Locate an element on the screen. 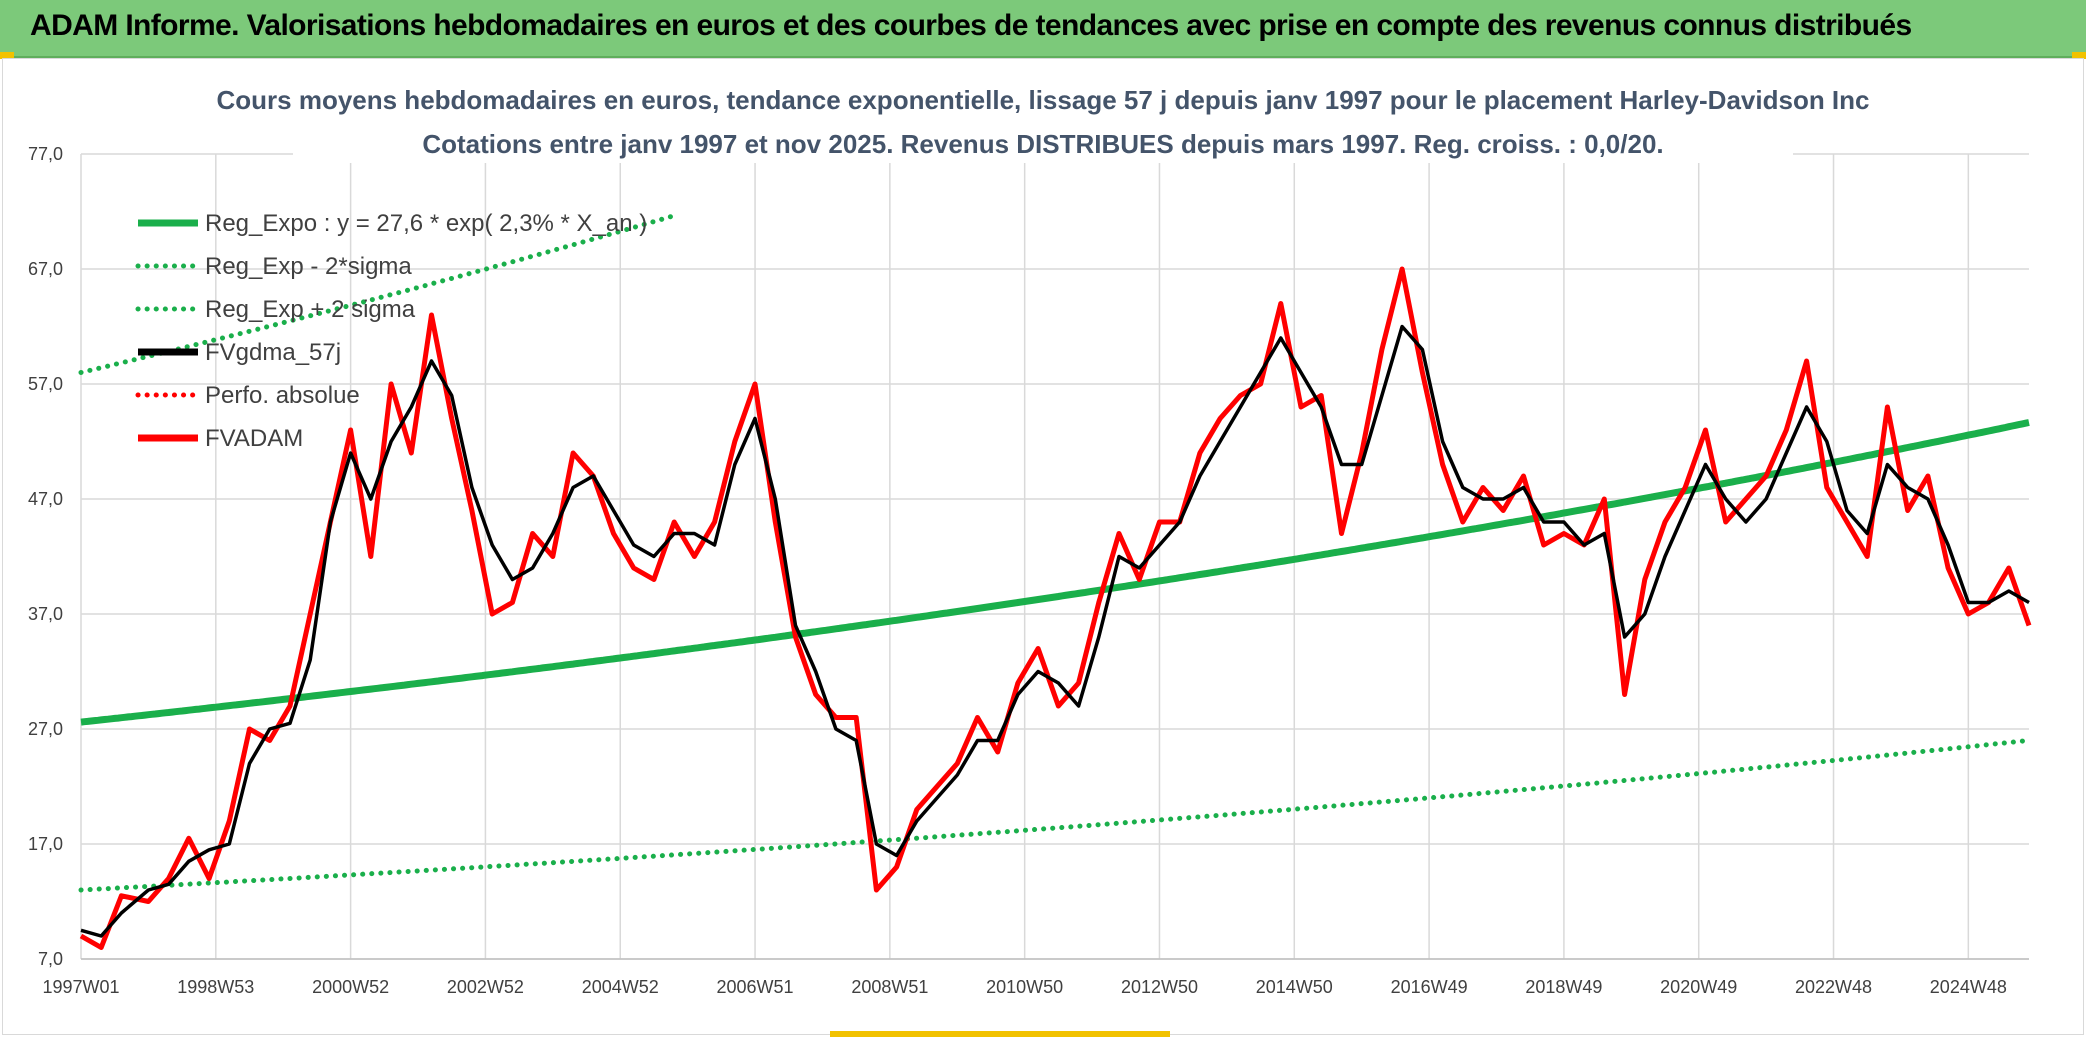  corner-mark-left is located at coordinates (7, 55).